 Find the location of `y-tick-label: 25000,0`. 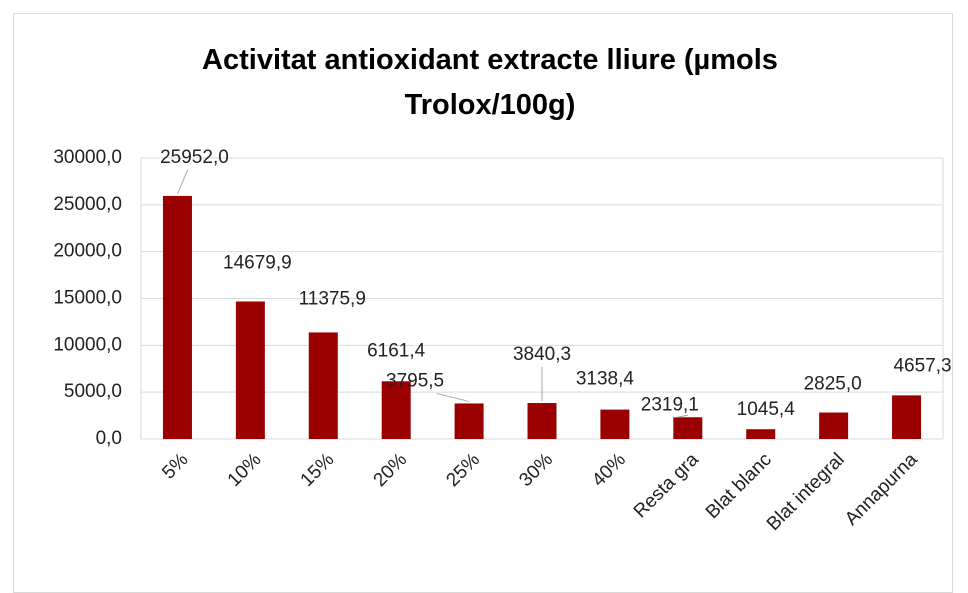

y-tick-label: 25000,0 is located at coordinates (87, 204).